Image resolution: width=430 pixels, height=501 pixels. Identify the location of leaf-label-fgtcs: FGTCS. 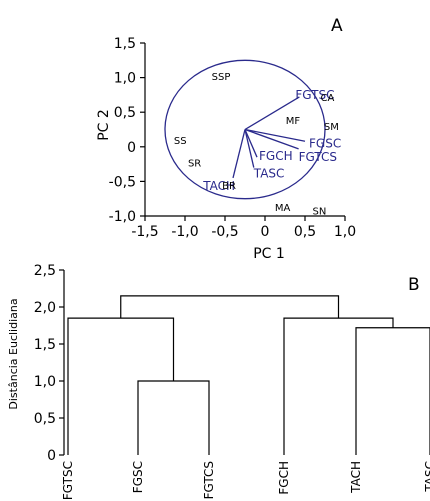
(209, 480).